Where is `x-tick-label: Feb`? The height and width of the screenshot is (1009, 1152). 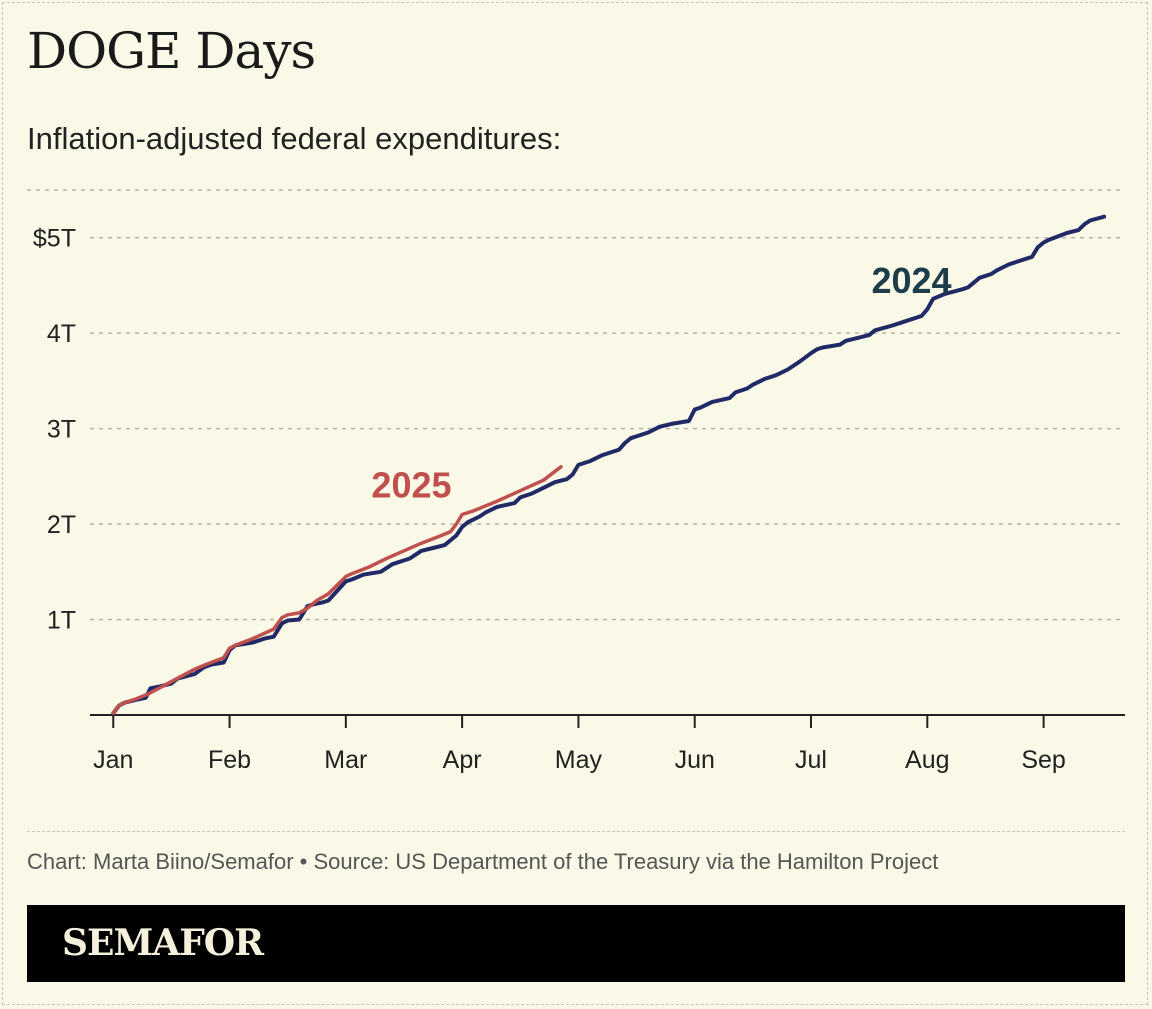
x-tick-label: Feb is located at coordinates (229, 760).